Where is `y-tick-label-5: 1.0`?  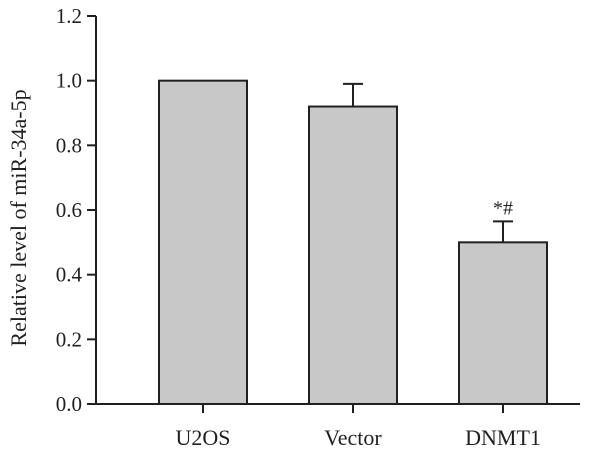 y-tick-label-5: 1.0 is located at coordinates (69, 81).